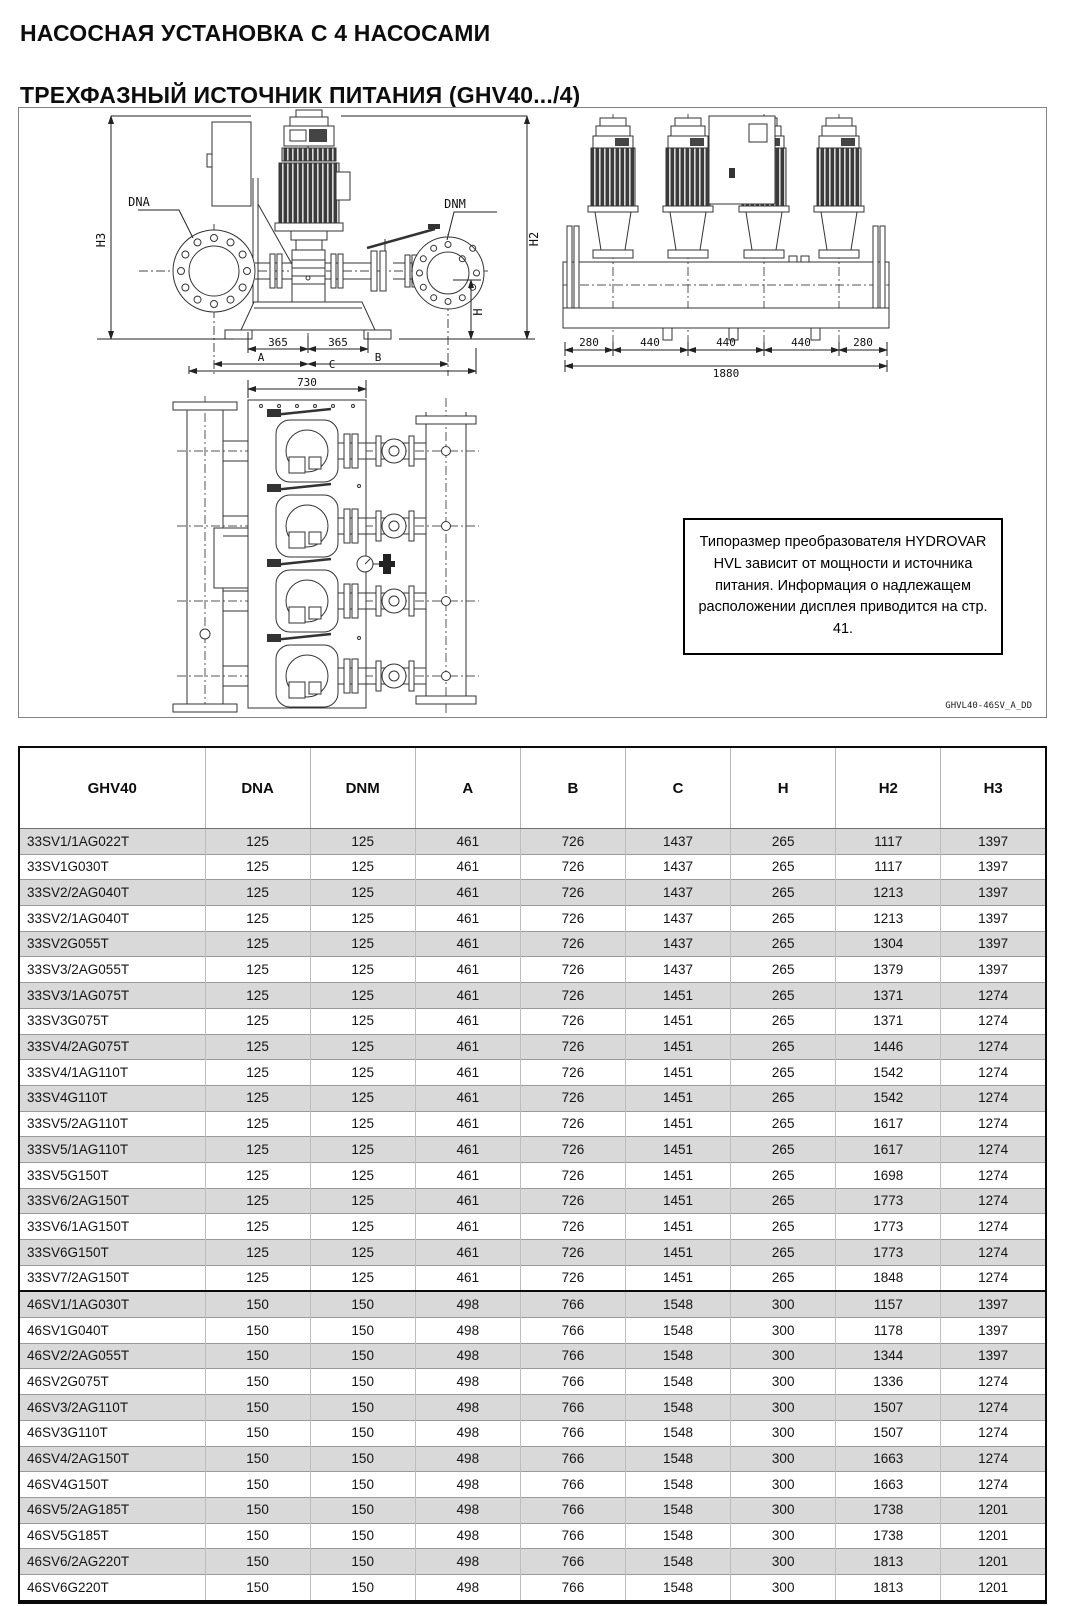 This screenshot has width=1065, height=1606. I want to click on table-row: 33SV2/1AG040T 125 125 461 726 1437 265 1213 1397, so click(532, 918).